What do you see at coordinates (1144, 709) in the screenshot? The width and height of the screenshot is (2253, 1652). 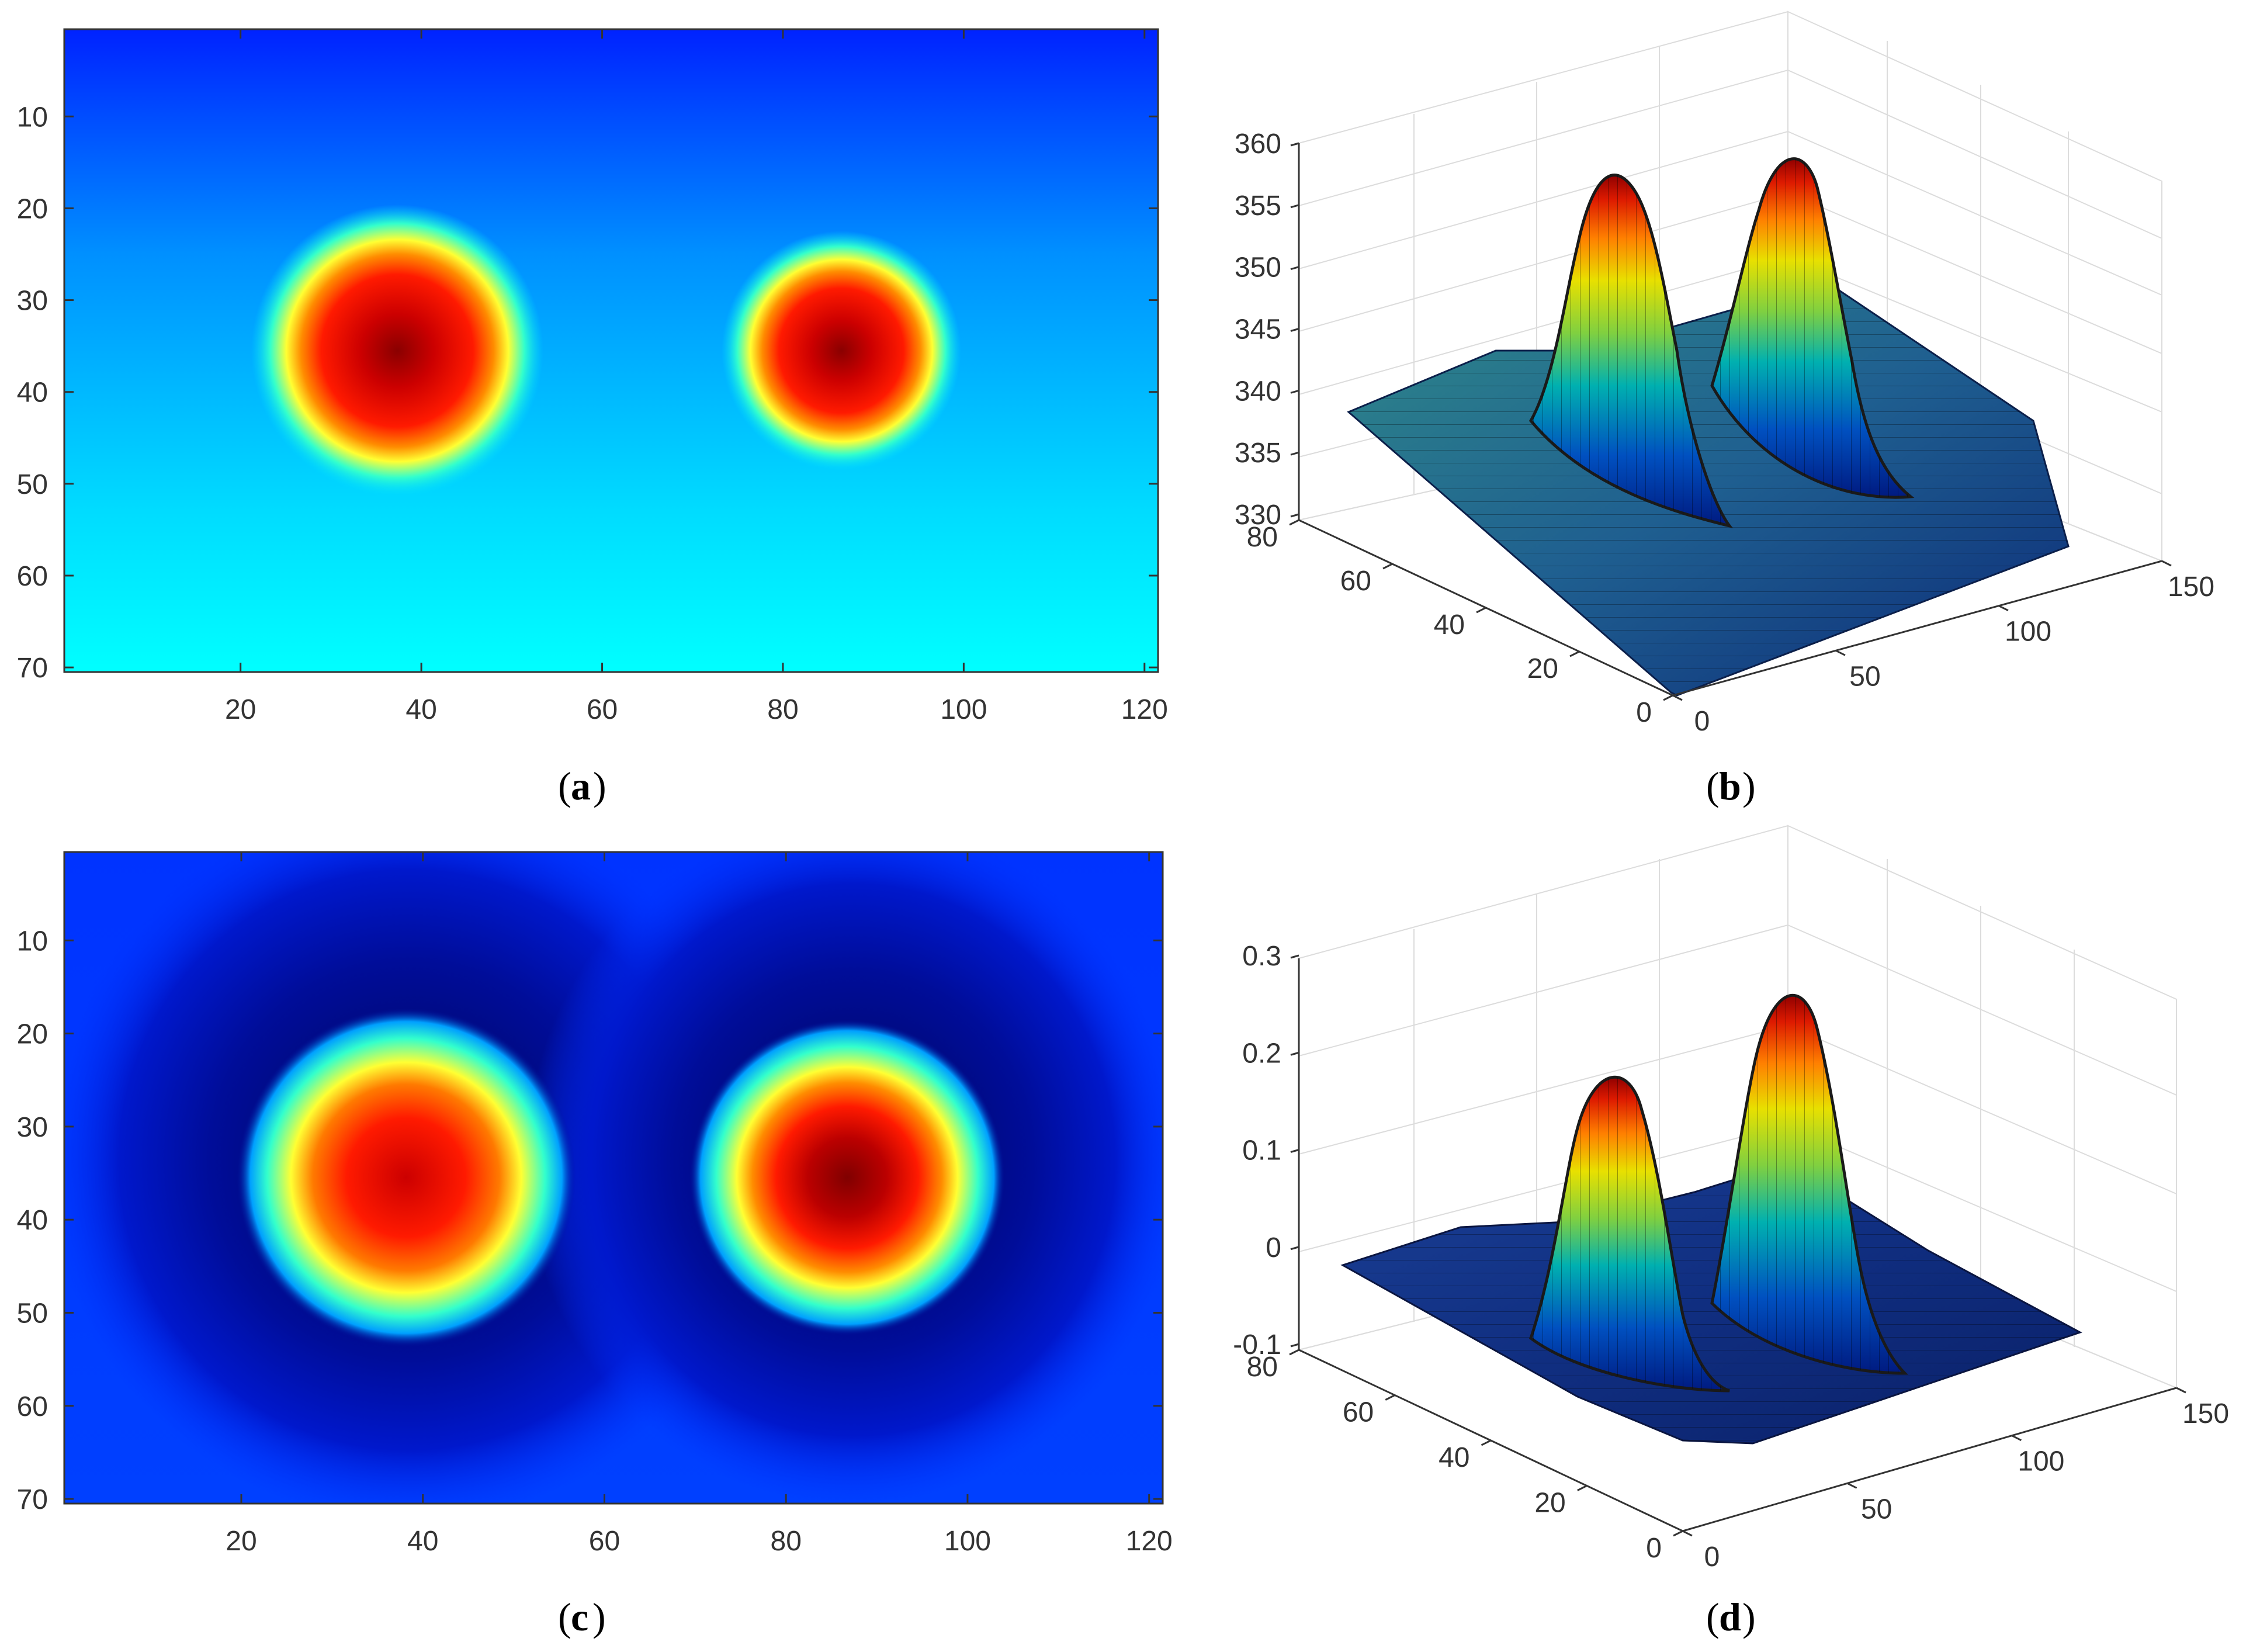 I see `x-tick-label: 120` at bounding box center [1144, 709].